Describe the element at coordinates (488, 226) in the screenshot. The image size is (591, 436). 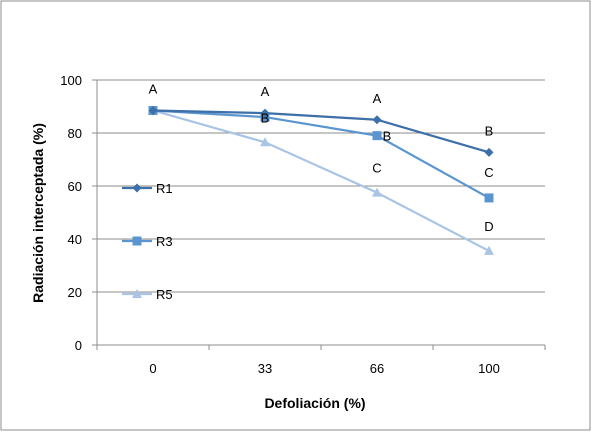
I see `significance-label-r5: D` at that location.